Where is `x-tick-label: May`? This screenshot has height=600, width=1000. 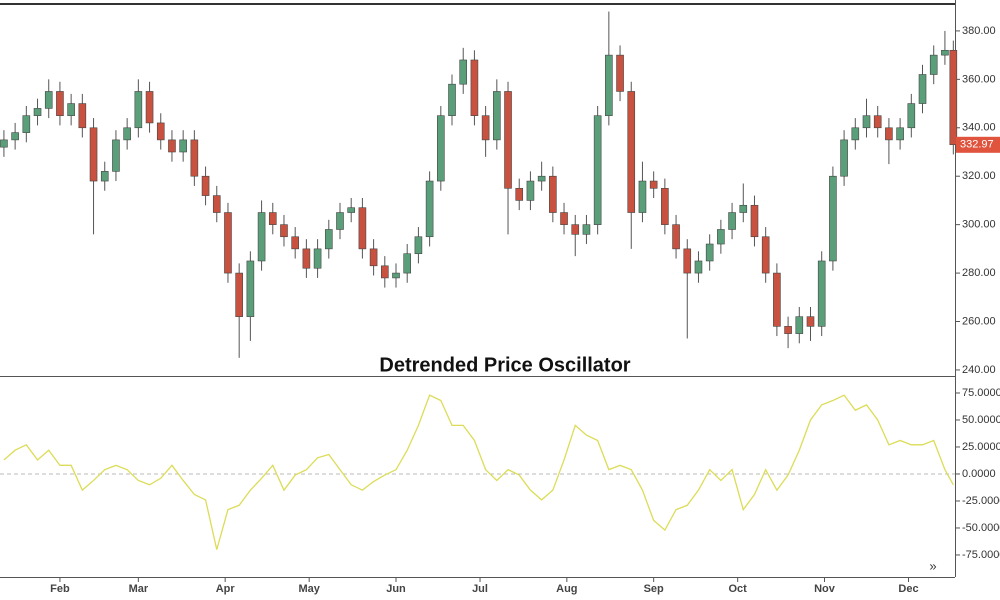
x-tick-label: May is located at coordinates (309, 589).